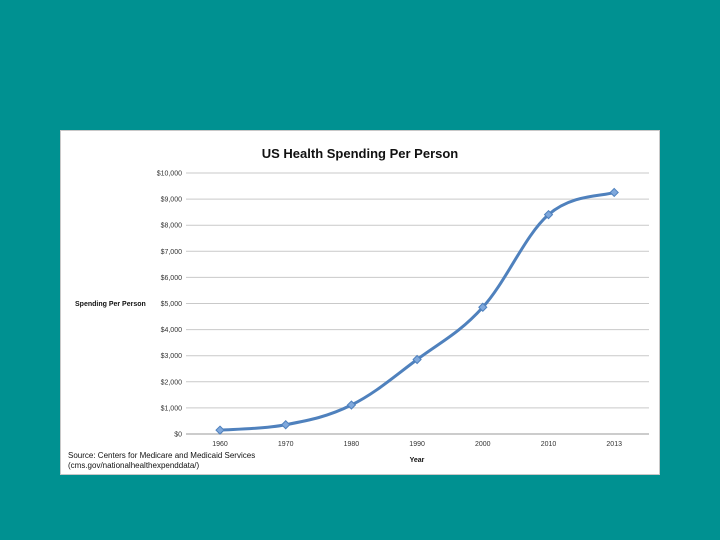 Image resolution: width=720 pixels, height=540 pixels. I want to click on x-tick-label: 2013, so click(614, 444).